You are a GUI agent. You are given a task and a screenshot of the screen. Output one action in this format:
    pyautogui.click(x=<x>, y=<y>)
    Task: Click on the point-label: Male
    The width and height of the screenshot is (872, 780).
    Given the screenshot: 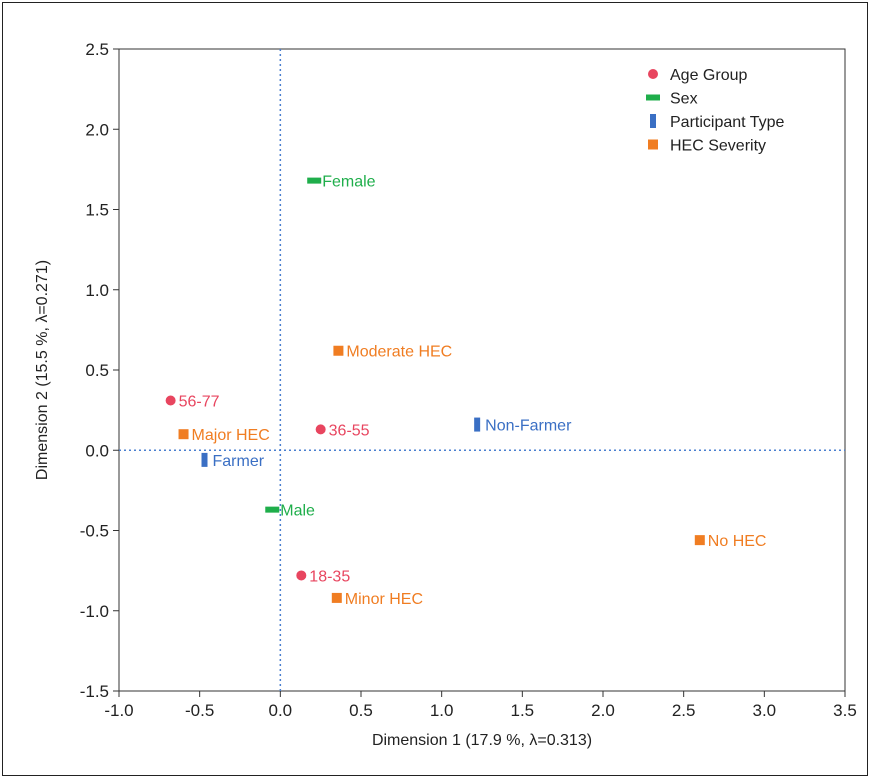 What is the action you would take?
    pyautogui.click(x=297, y=511)
    